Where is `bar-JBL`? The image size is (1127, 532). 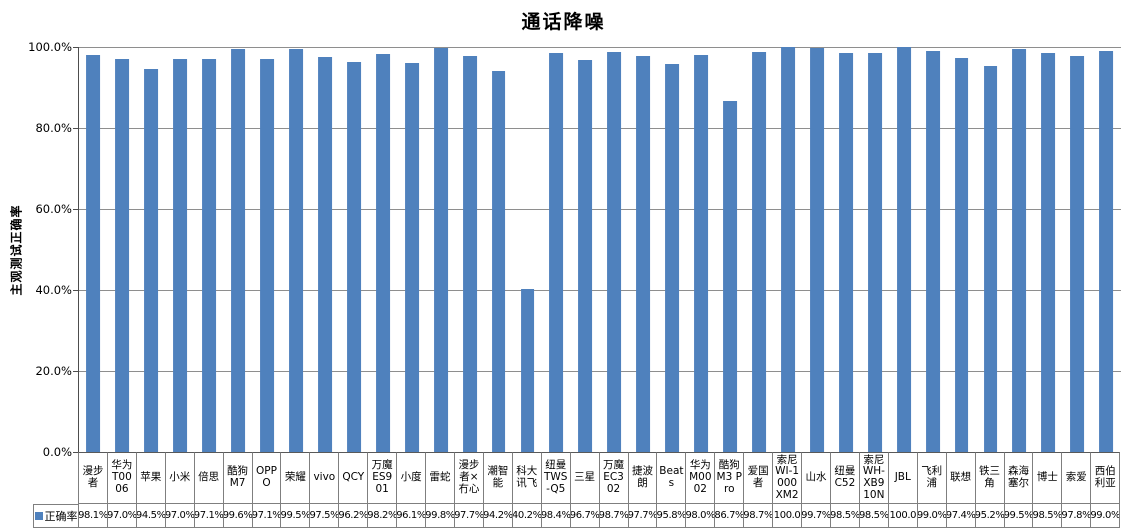 bar-JBL is located at coordinates (903, 249).